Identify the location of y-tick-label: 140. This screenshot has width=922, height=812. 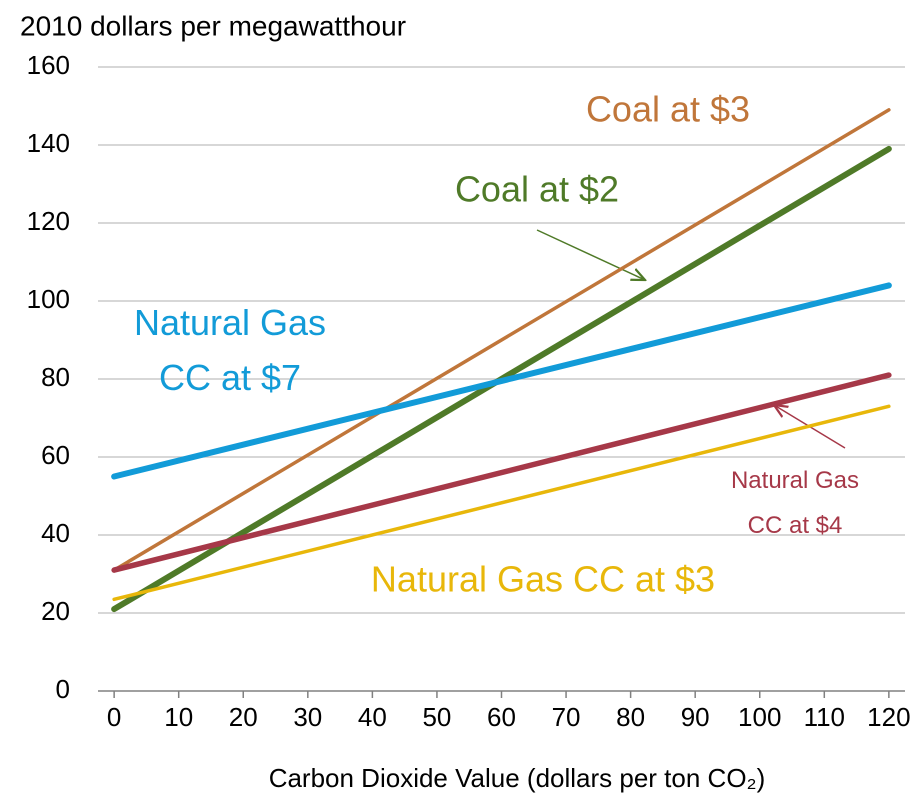
(48, 143).